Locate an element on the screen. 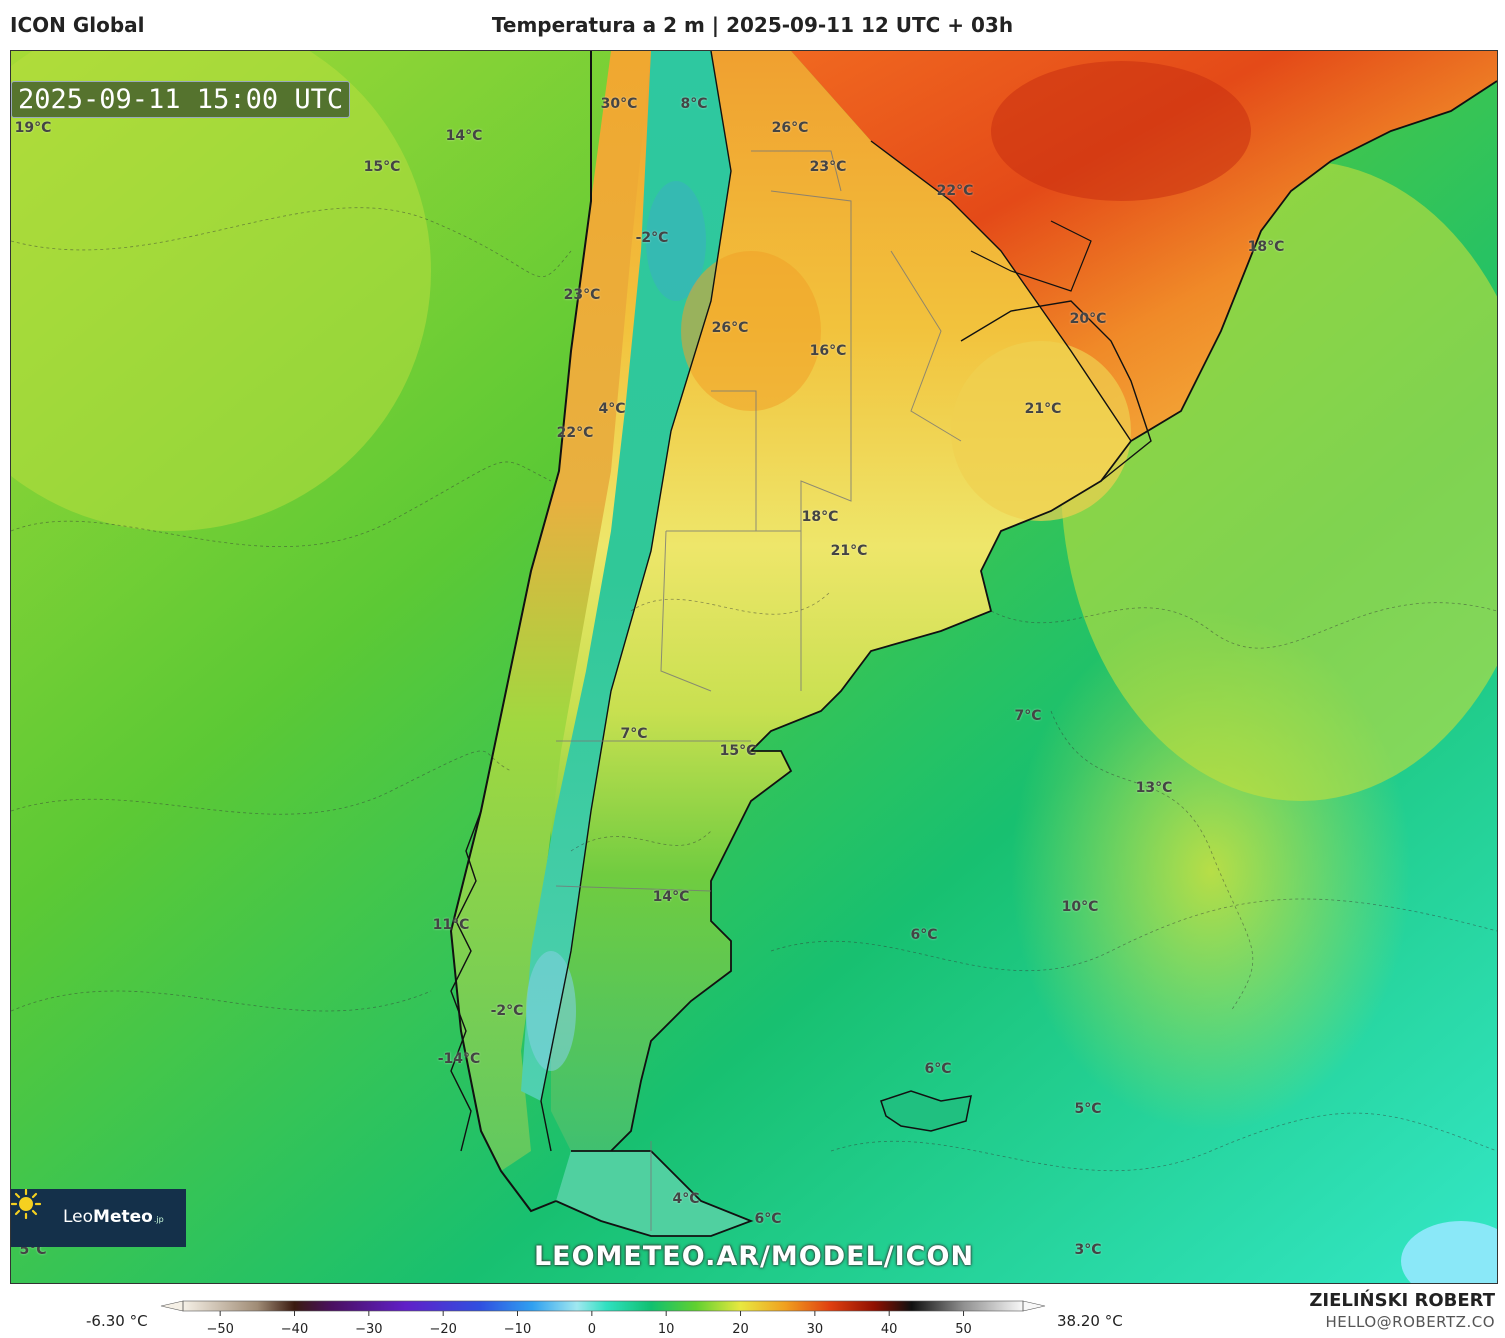  temperature-label: 3°C is located at coordinates (1088, 1250).